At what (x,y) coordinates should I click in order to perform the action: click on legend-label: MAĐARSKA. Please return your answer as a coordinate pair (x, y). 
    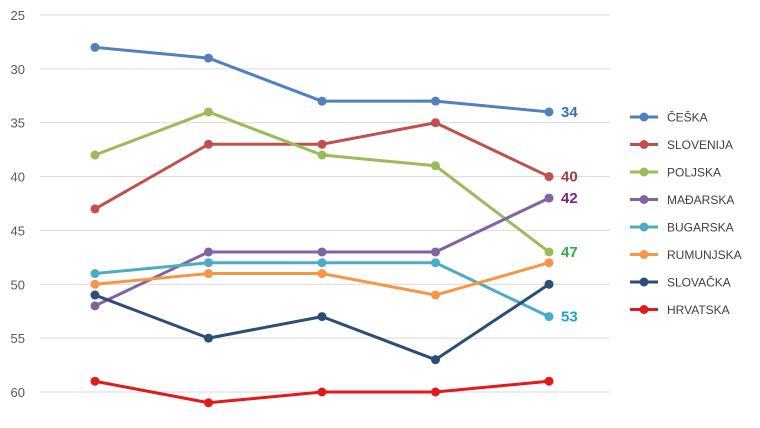
    Looking at the image, I should click on (700, 200).